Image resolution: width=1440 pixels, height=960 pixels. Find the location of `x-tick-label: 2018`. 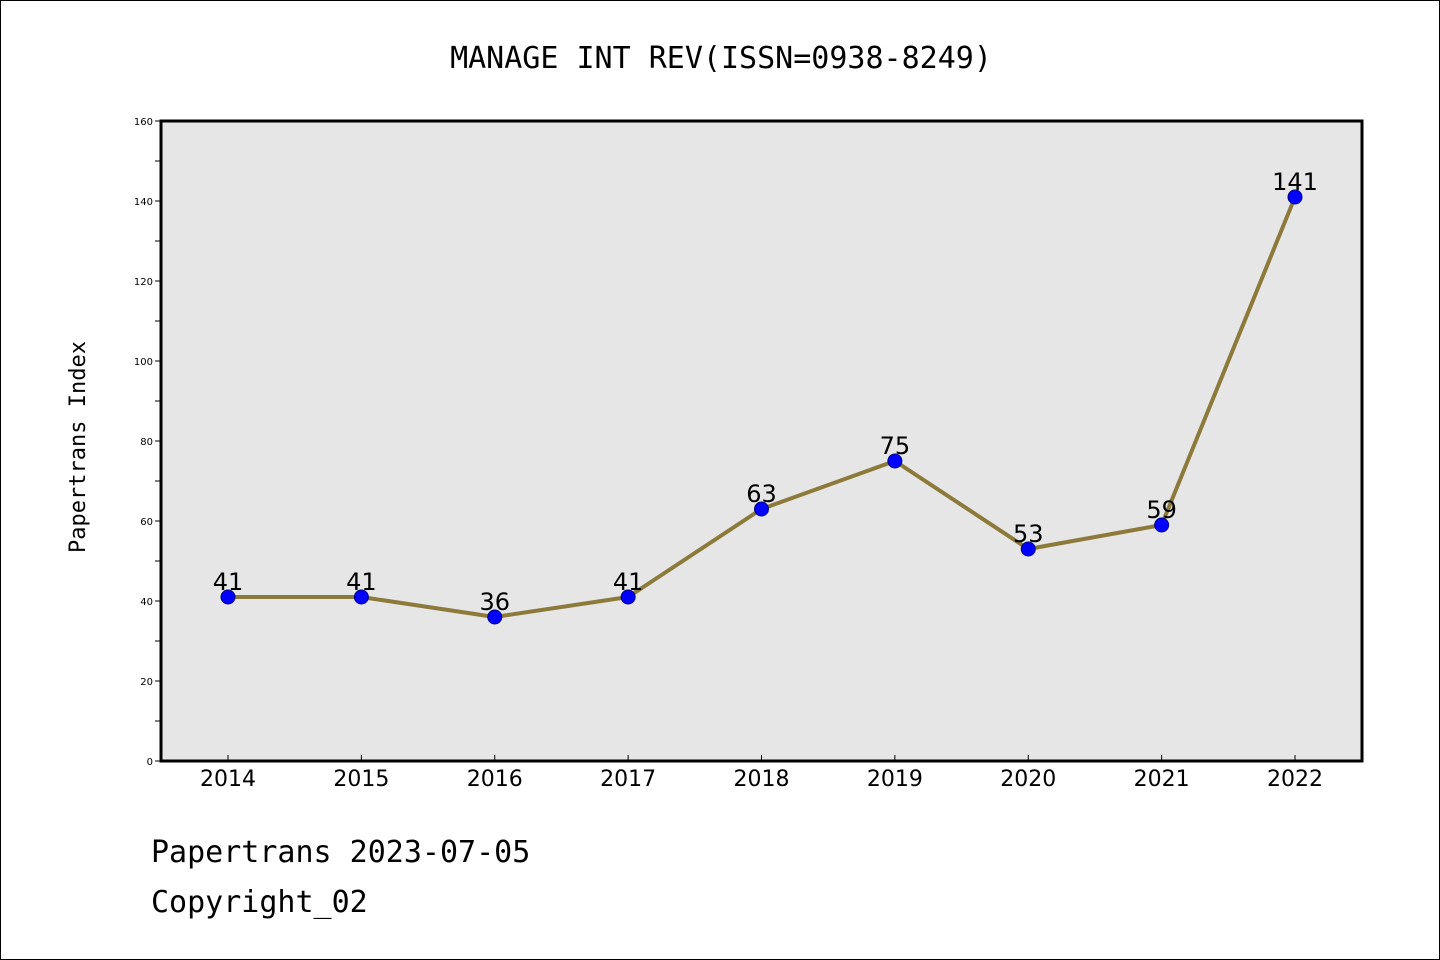

x-tick-label: 2018 is located at coordinates (762, 779).